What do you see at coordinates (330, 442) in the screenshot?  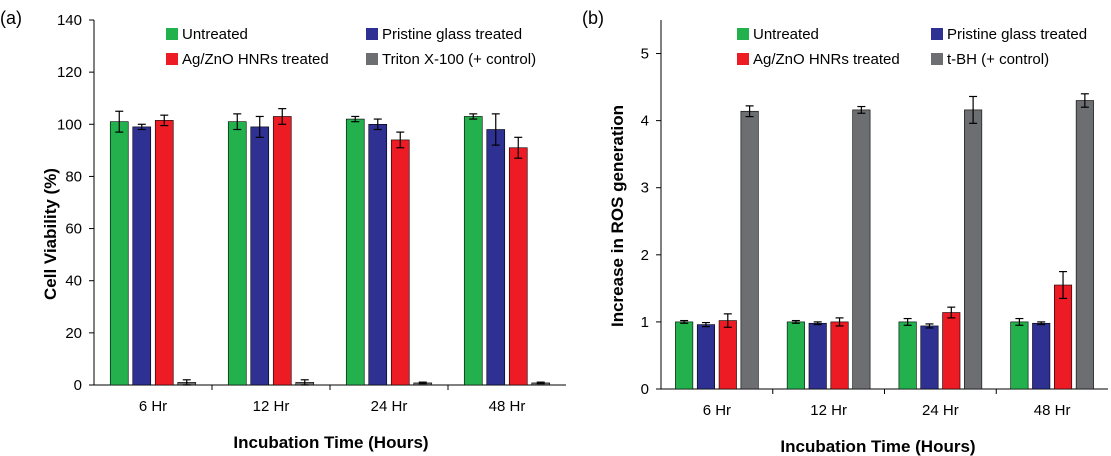 I see `panel-a-x-axis-title: Incubation Time (Hours)` at bounding box center [330, 442].